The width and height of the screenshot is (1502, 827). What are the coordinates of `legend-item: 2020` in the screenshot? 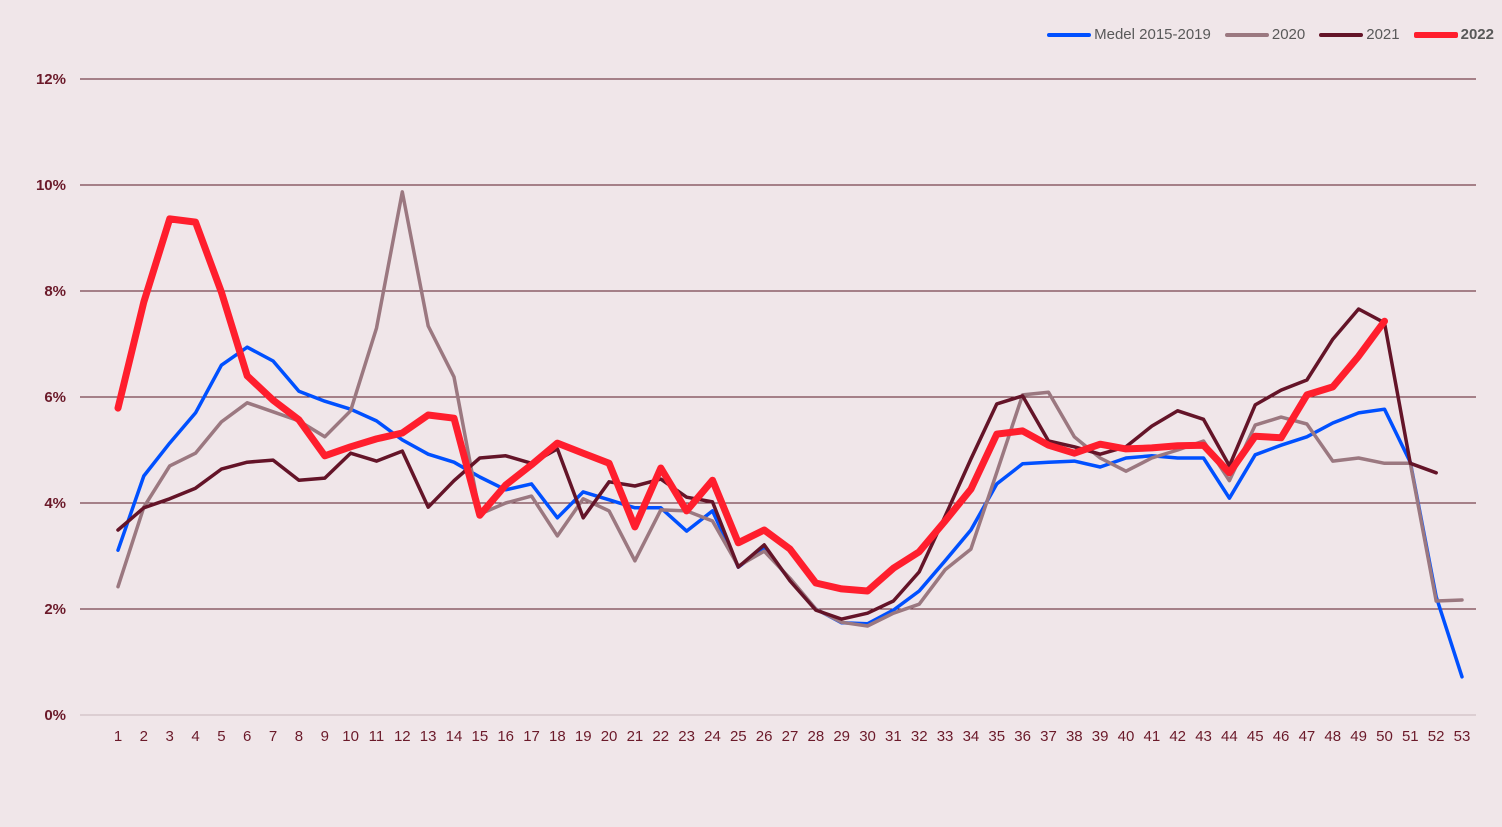 It's located at (1265, 34).